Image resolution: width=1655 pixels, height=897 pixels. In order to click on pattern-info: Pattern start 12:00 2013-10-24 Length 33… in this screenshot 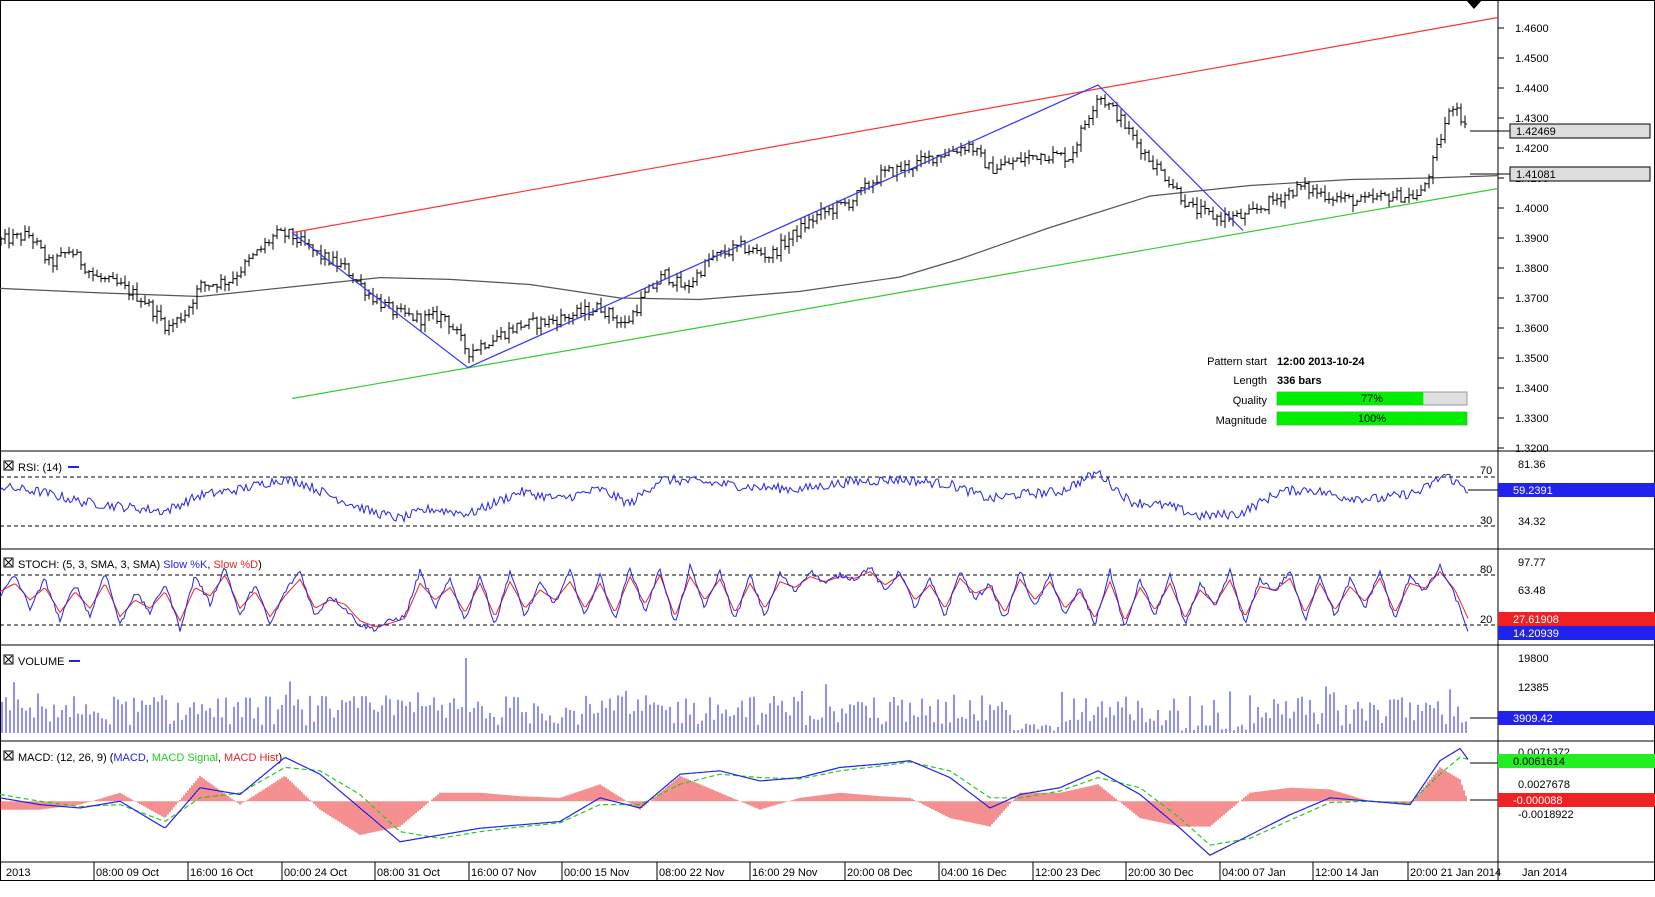, I will do `click(1337, 391)`.